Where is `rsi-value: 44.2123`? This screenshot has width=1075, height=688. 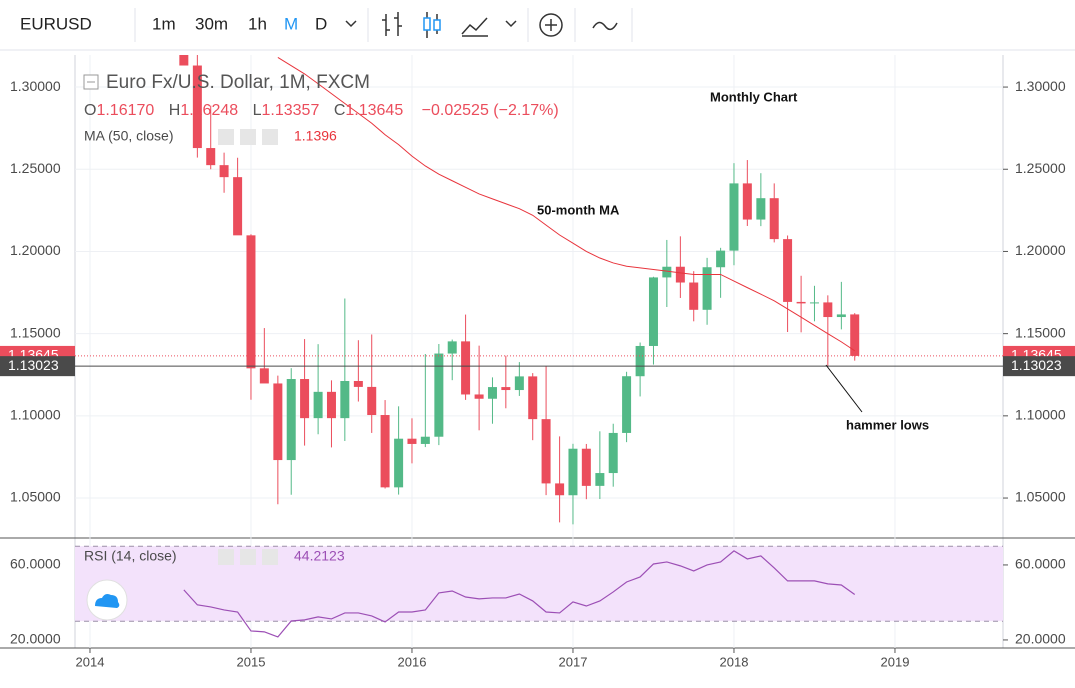
rsi-value: 44.2123 is located at coordinates (319, 556).